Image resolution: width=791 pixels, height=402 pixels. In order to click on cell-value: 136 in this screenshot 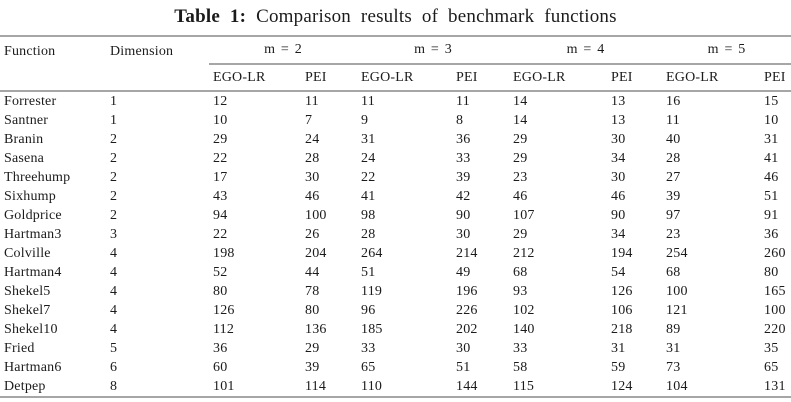, I will do `click(316, 329)`.